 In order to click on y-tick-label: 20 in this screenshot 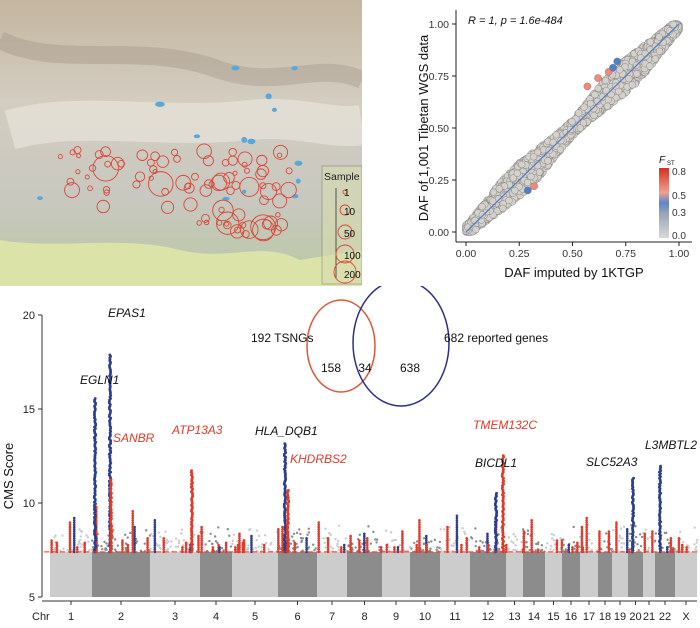, I will do `click(29, 316)`.